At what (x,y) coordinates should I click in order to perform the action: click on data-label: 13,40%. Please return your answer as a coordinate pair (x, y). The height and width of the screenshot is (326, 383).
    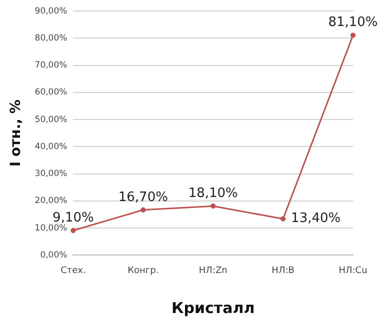
    Looking at the image, I should click on (316, 218).